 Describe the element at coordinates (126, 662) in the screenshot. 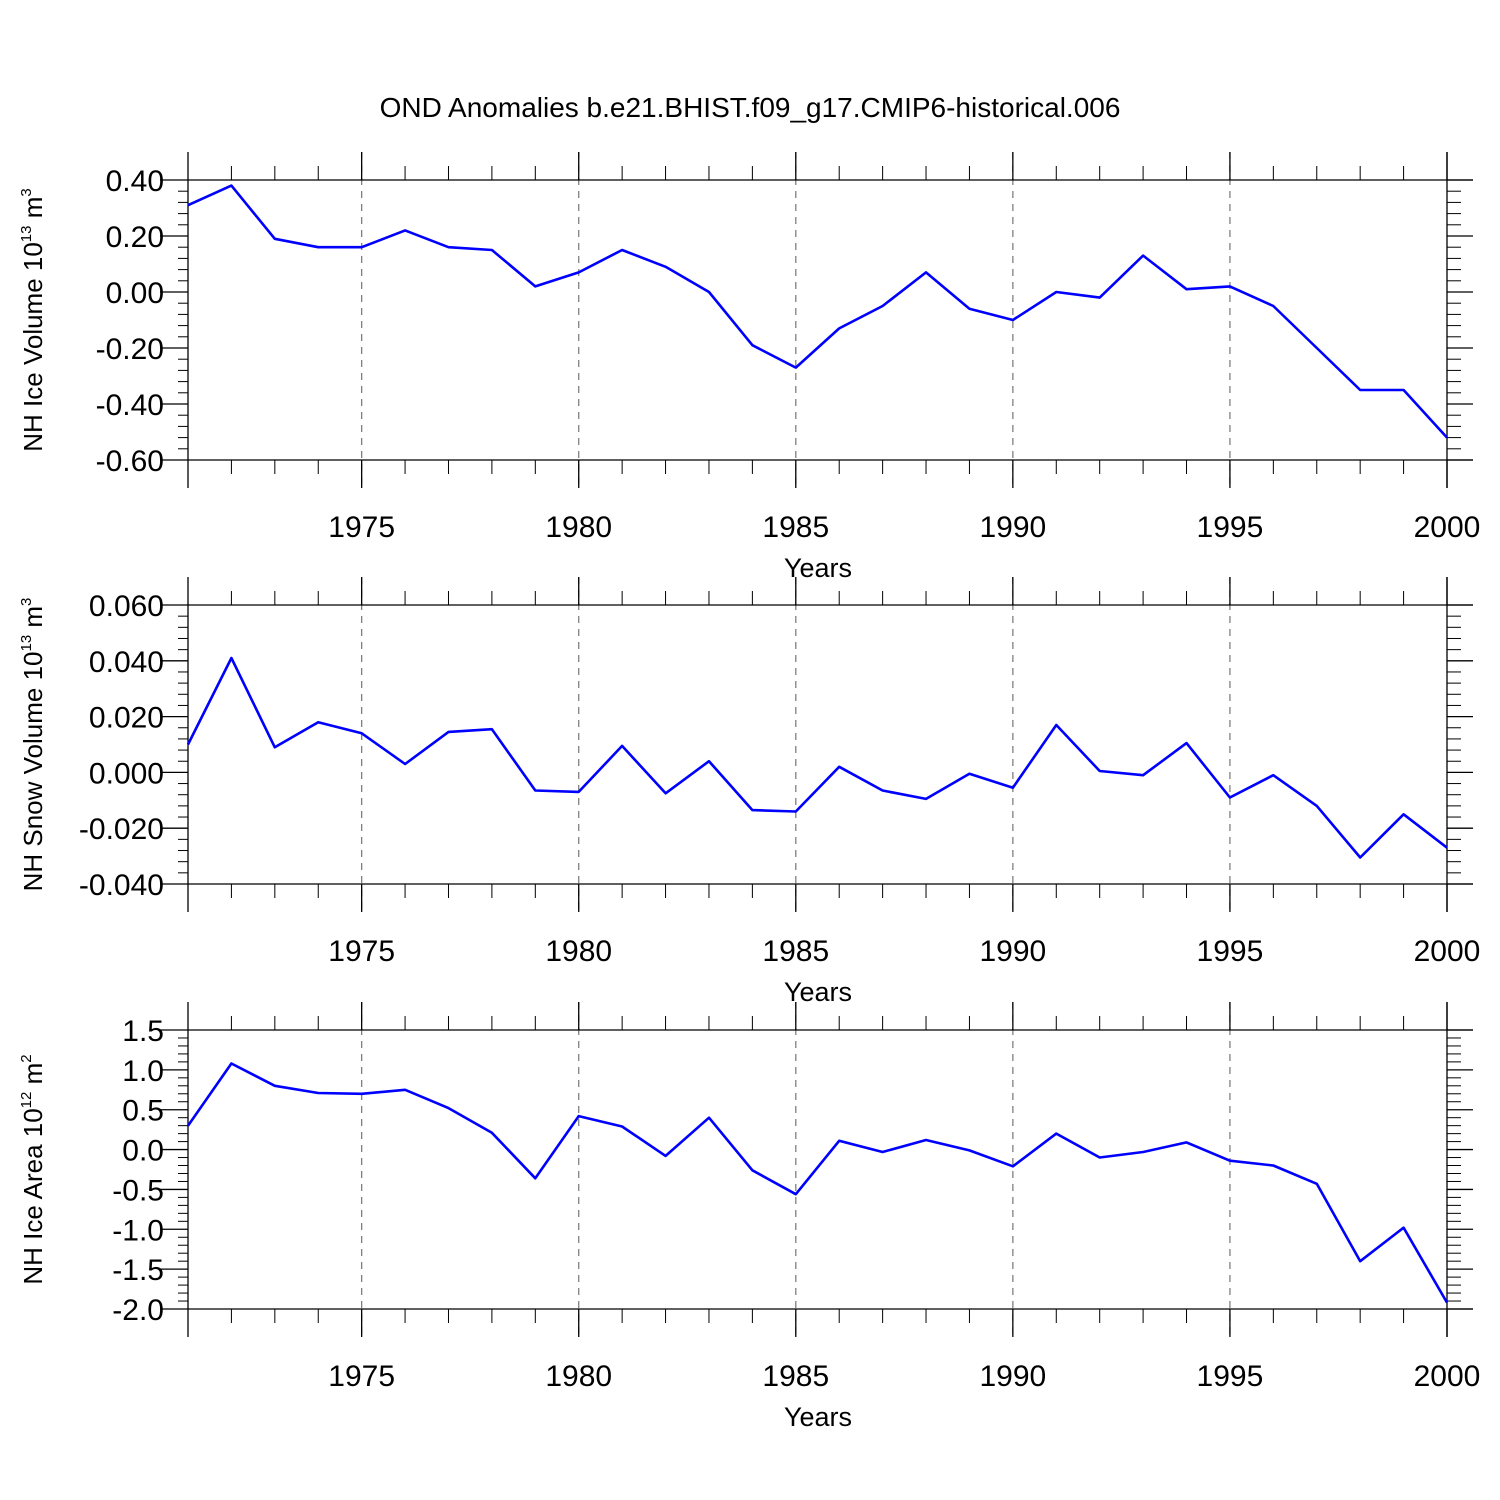

I see `y-tick-label: 0.040` at that location.